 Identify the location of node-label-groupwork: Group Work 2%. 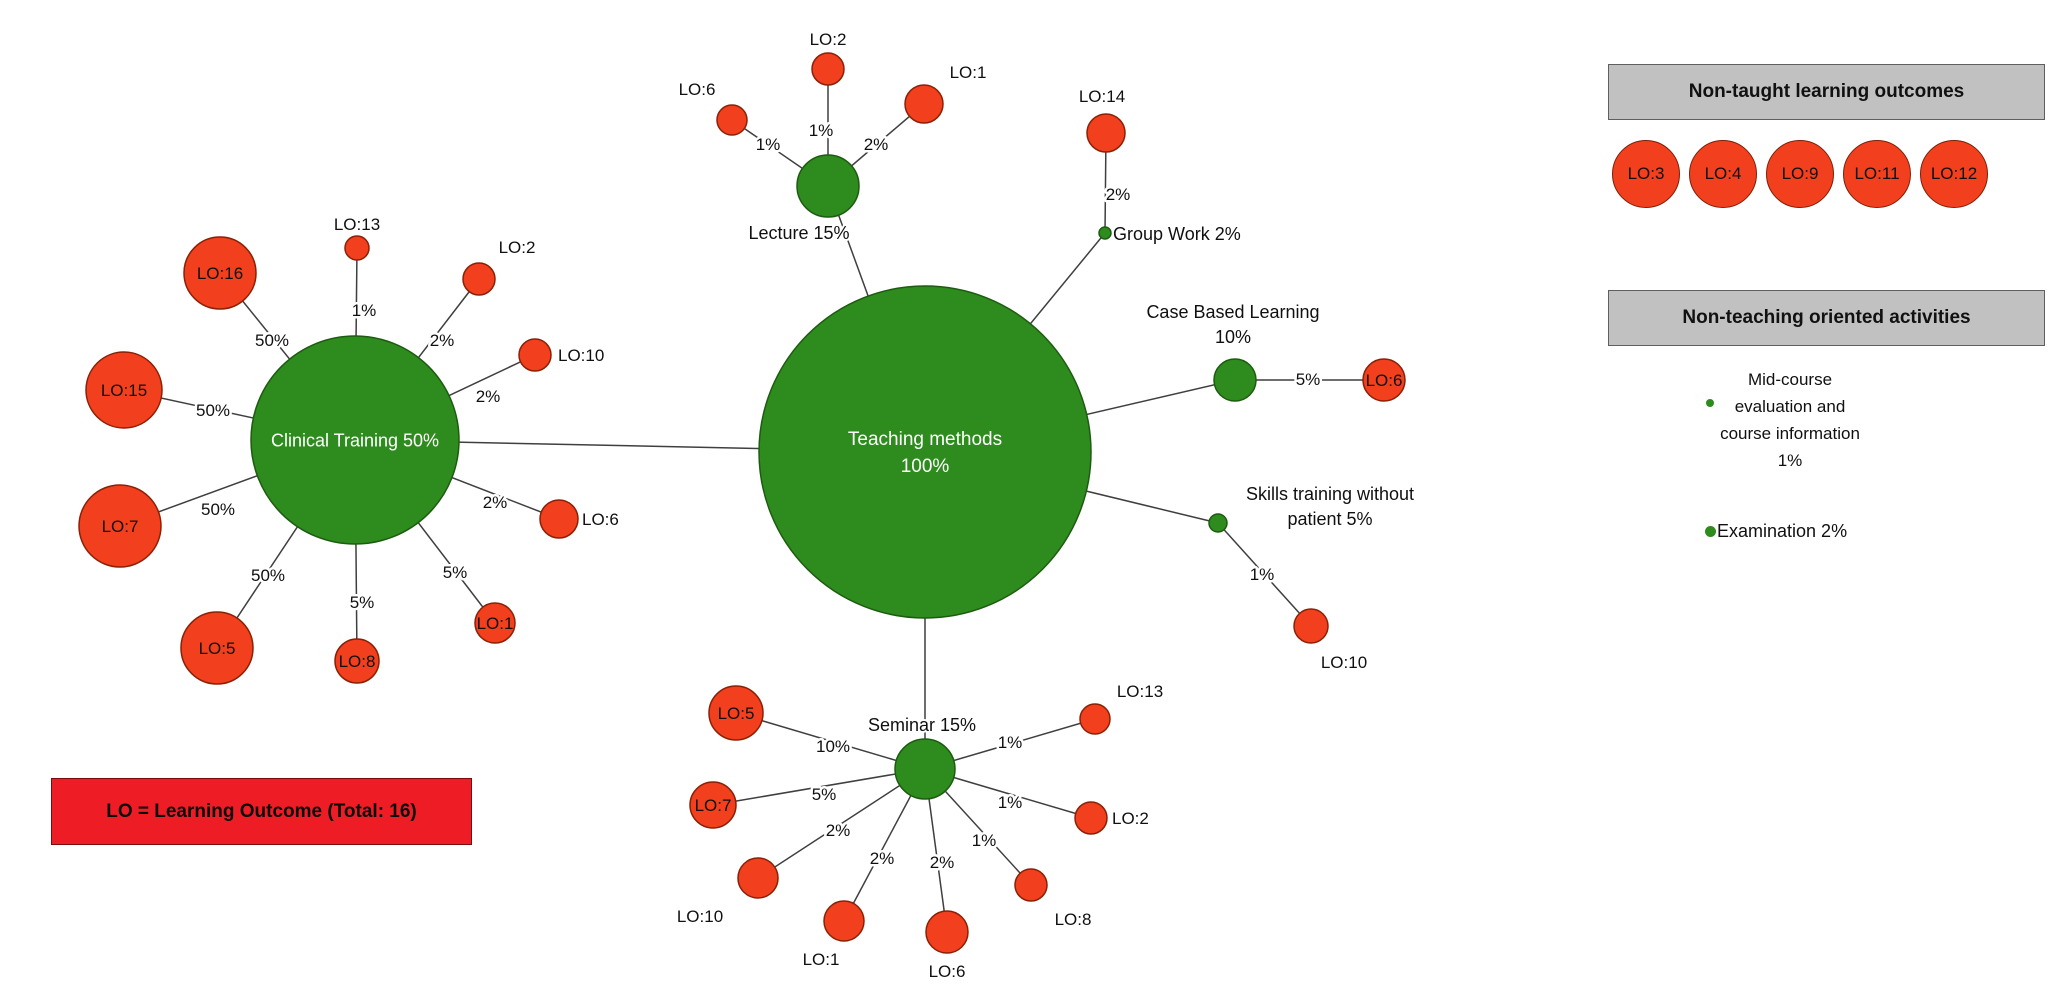
(1177, 234).